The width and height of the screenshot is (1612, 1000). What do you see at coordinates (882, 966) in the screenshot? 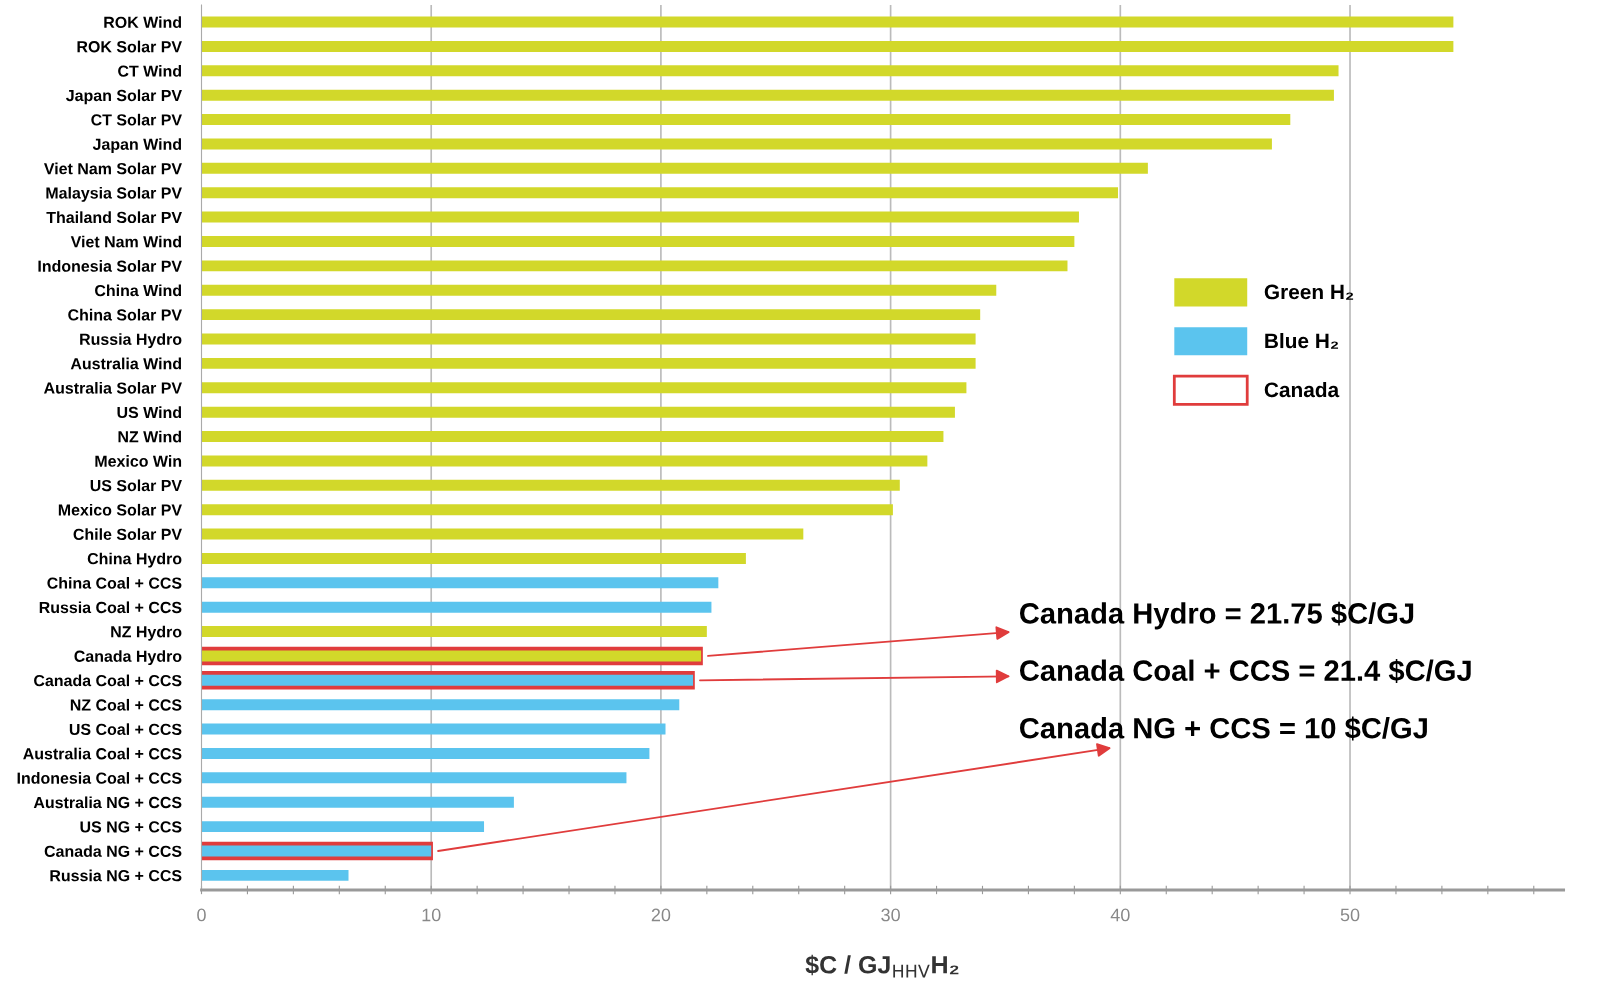
I see `x-axis-title: $C / GJ$_{HHV}$H₂` at bounding box center [882, 966].